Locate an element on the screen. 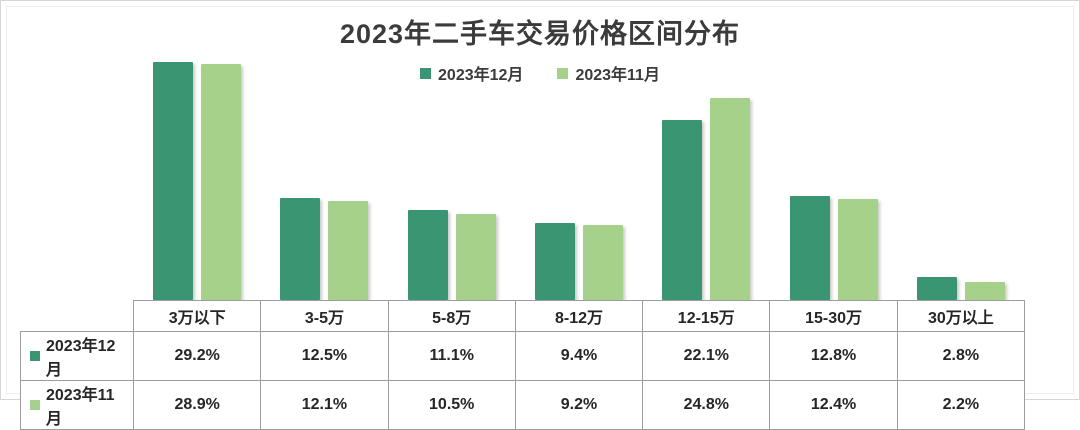 The width and height of the screenshot is (1080, 430). table-row-label-nov: 2023年11月 is located at coordinates (77, 405).